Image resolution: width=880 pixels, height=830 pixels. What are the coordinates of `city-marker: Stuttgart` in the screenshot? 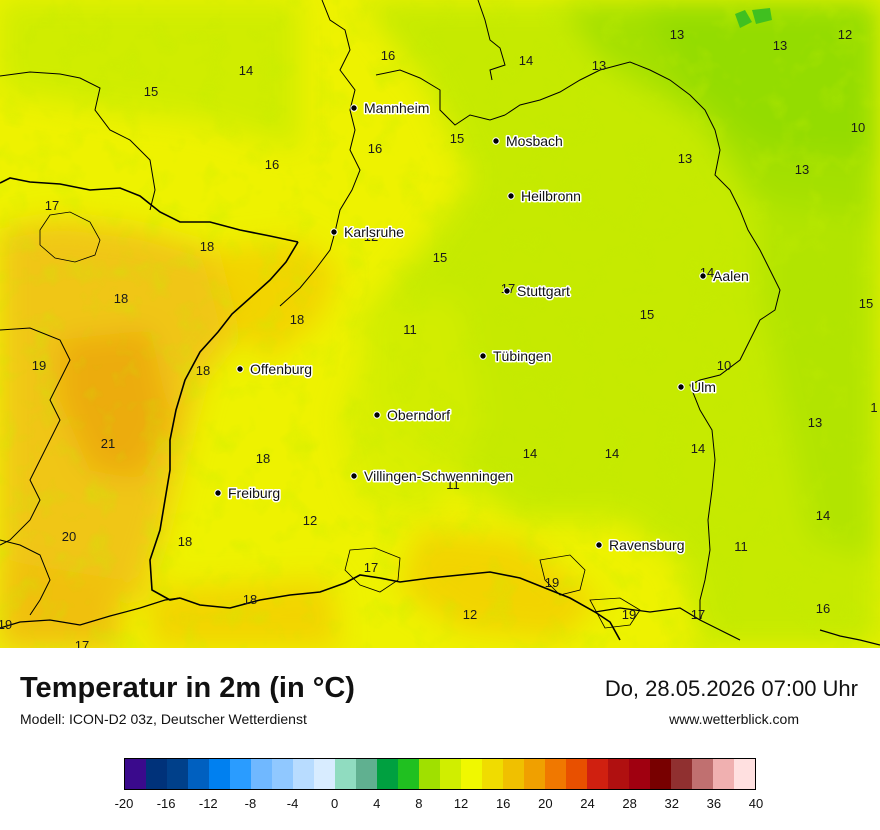 It's located at (537, 291).